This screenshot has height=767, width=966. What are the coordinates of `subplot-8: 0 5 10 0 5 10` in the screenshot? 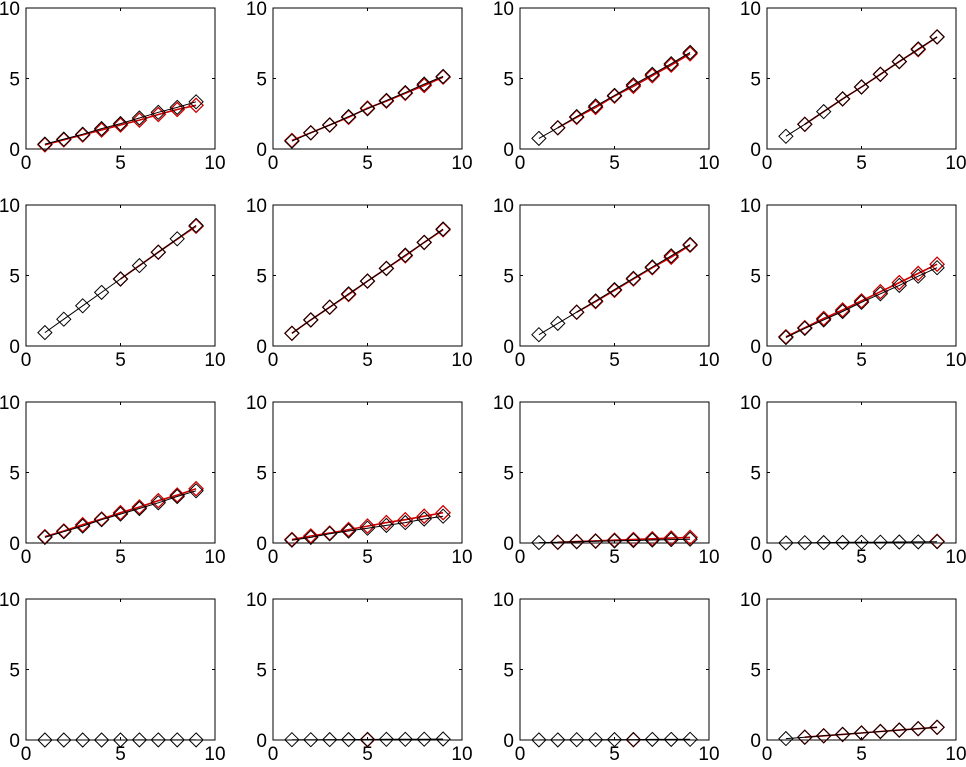 It's located at (853, 283).